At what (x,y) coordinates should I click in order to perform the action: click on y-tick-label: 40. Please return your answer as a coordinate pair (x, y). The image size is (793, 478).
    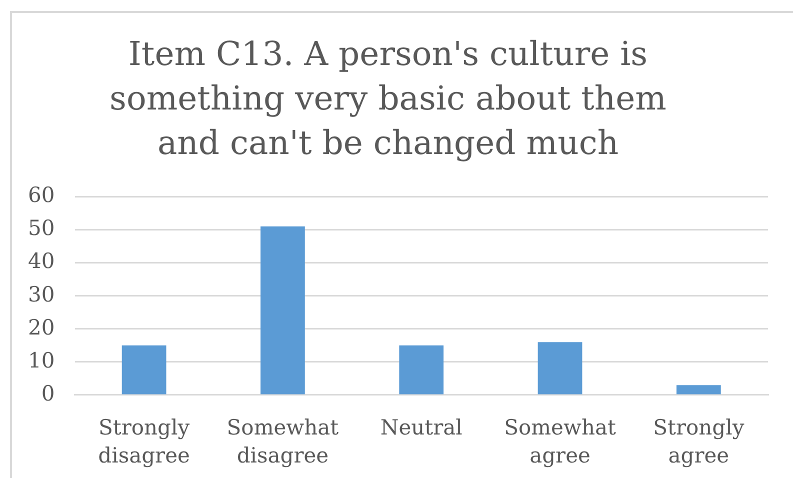
    Looking at the image, I should click on (41, 261).